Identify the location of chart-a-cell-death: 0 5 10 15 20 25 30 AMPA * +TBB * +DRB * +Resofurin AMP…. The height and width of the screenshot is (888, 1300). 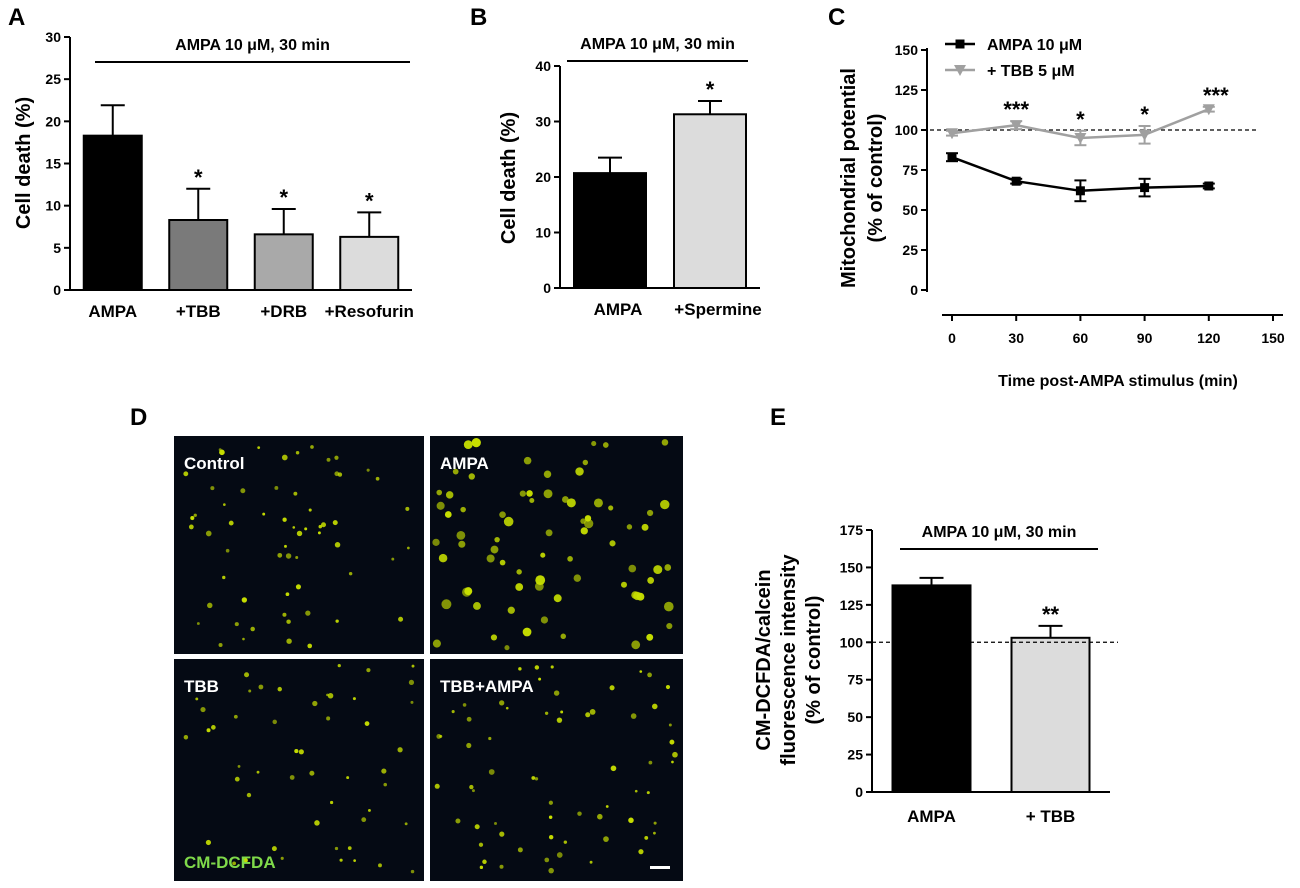
(213, 175).